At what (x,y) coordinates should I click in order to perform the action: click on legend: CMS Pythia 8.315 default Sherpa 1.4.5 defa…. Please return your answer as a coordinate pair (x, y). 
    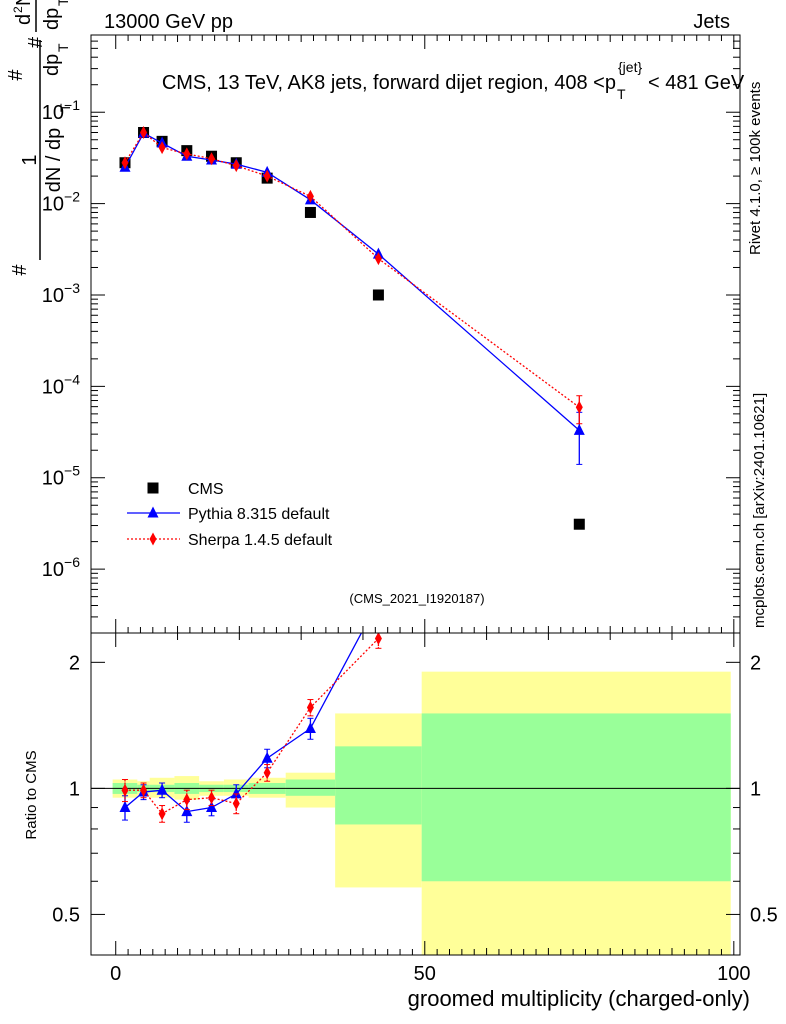
    Looking at the image, I should click on (230, 515).